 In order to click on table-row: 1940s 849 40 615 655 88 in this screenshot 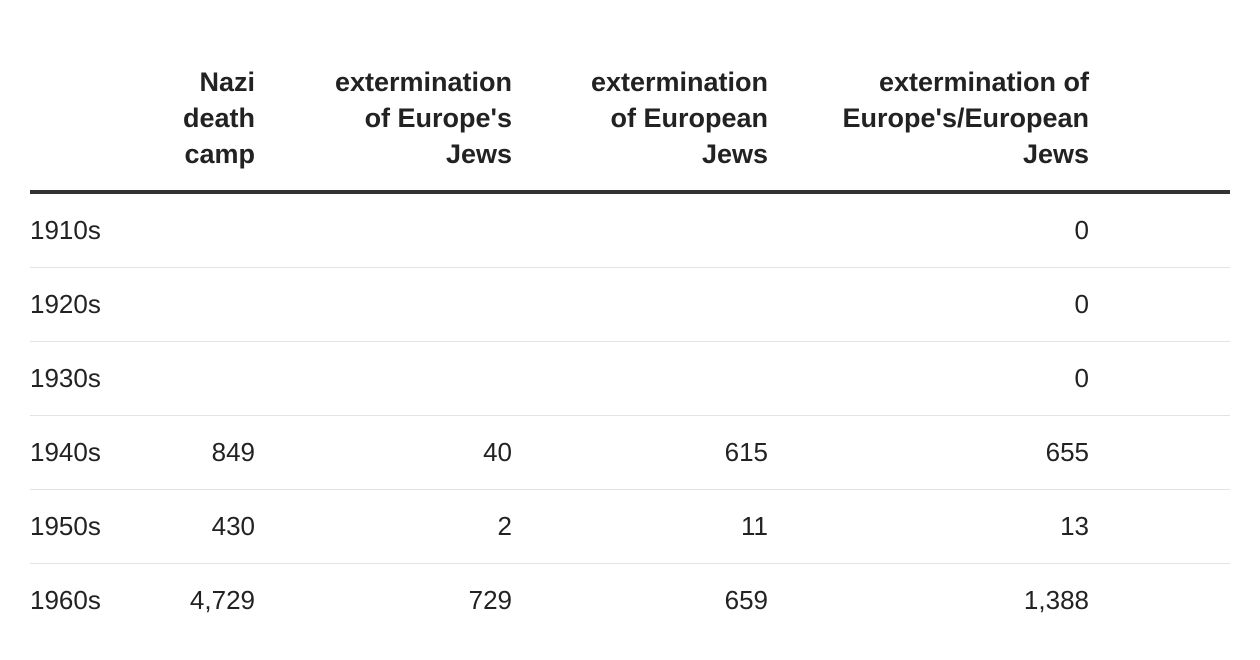, I will do `click(630, 452)`.